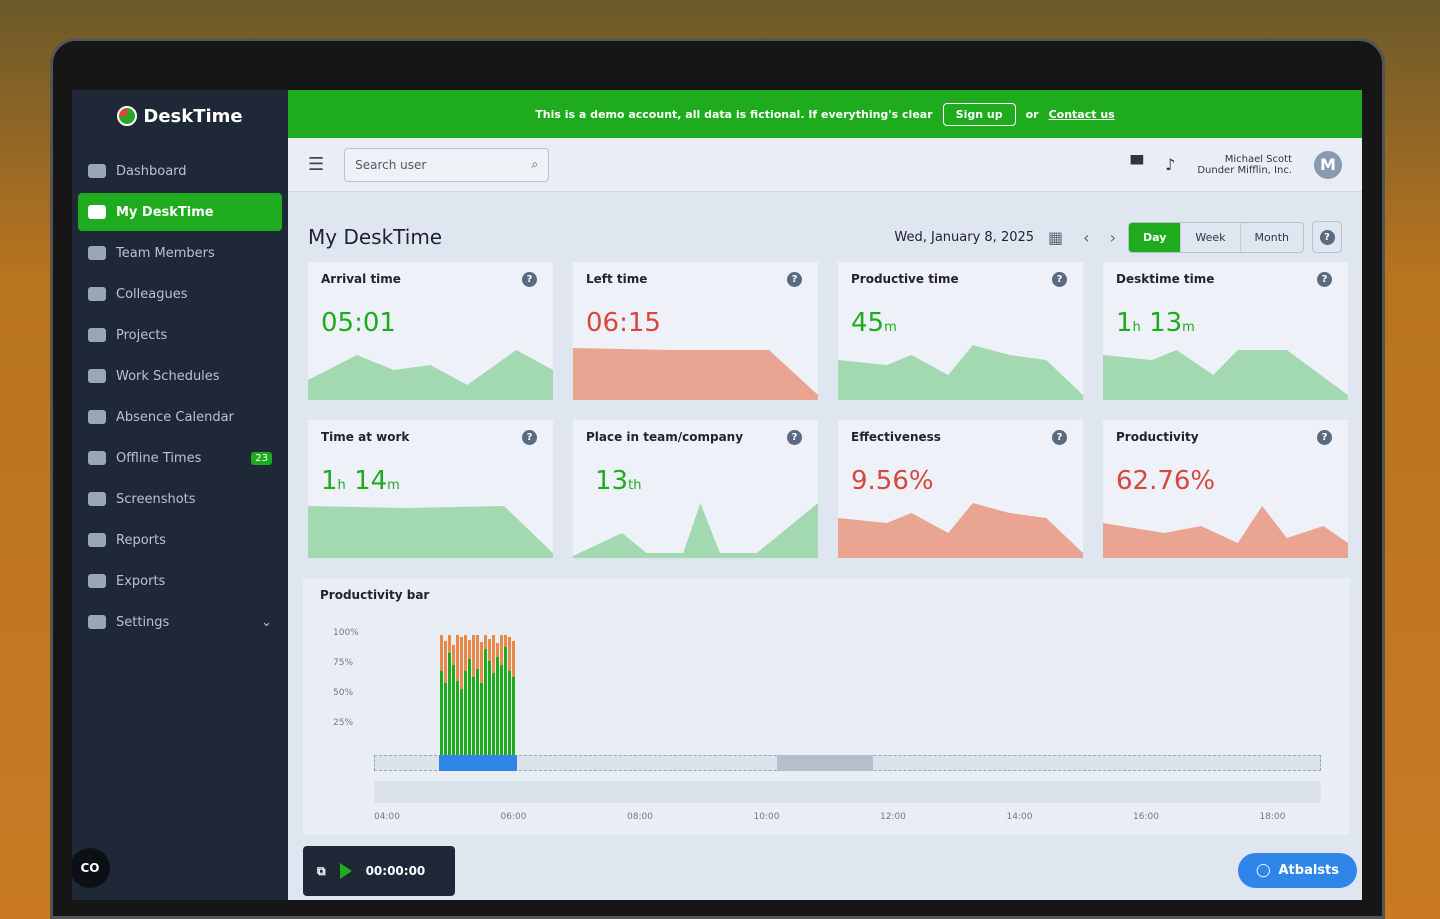  I want to click on y-tick: 75%, so click(343, 663).